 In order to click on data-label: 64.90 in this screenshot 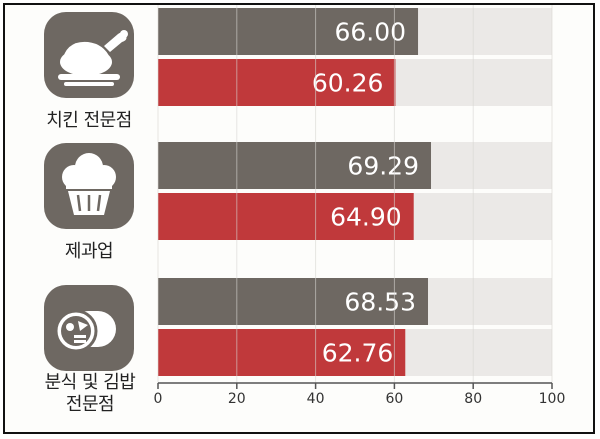, I will do `click(366, 217)`.